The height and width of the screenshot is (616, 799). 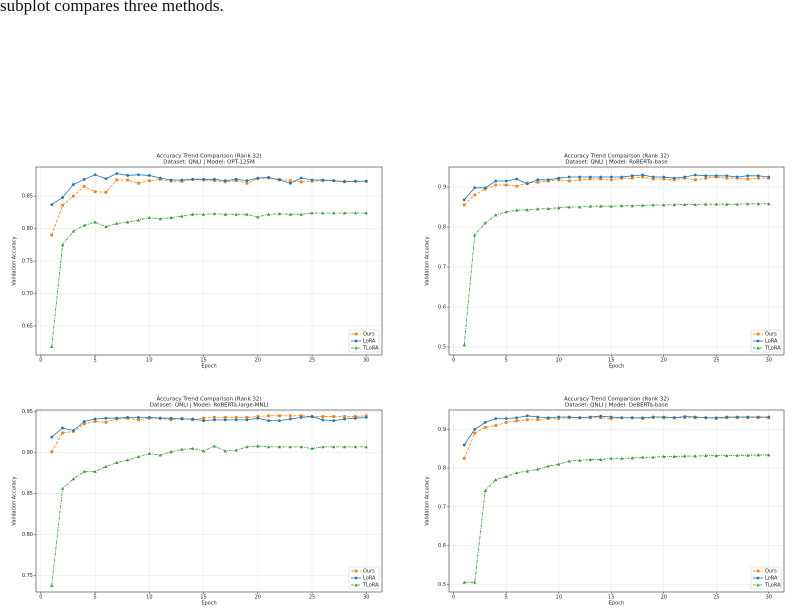 I want to click on y-tick-label: 0.65, so click(x=27, y=326).